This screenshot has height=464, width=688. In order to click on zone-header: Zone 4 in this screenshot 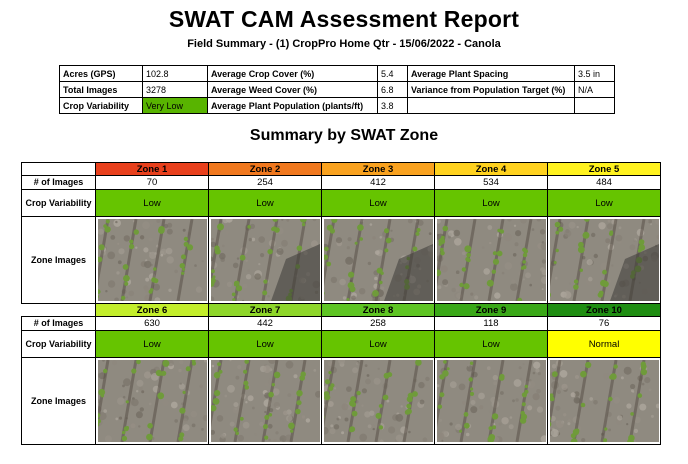, I will do `click(491, 169)`.